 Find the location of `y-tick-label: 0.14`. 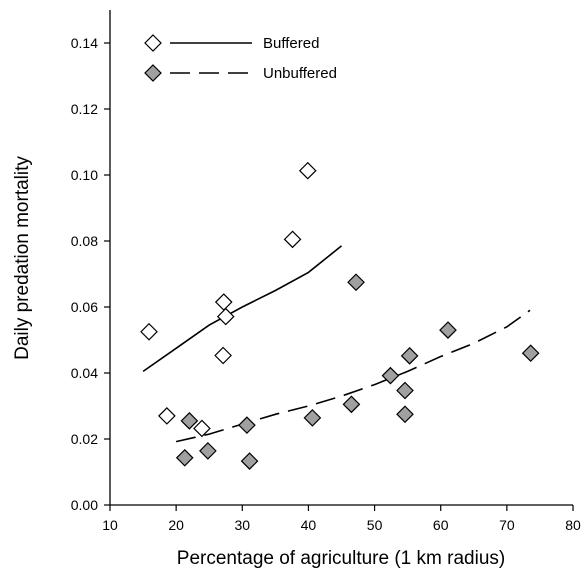

y-tick-label: 0.14 is located at coordinates (84, 43).